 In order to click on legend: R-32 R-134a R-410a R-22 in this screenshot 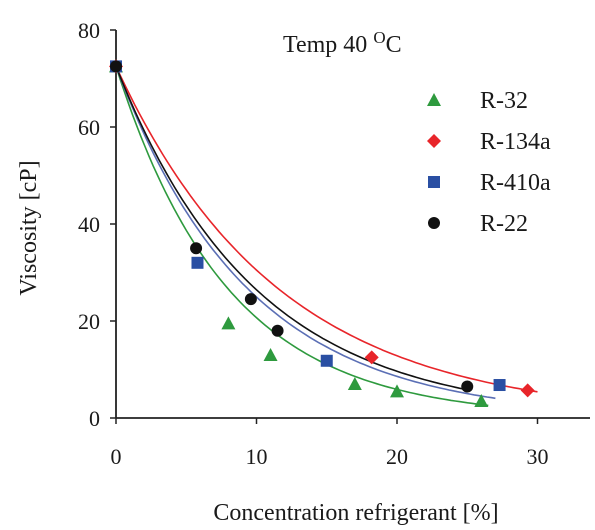, I will do `click(489, 162)`.